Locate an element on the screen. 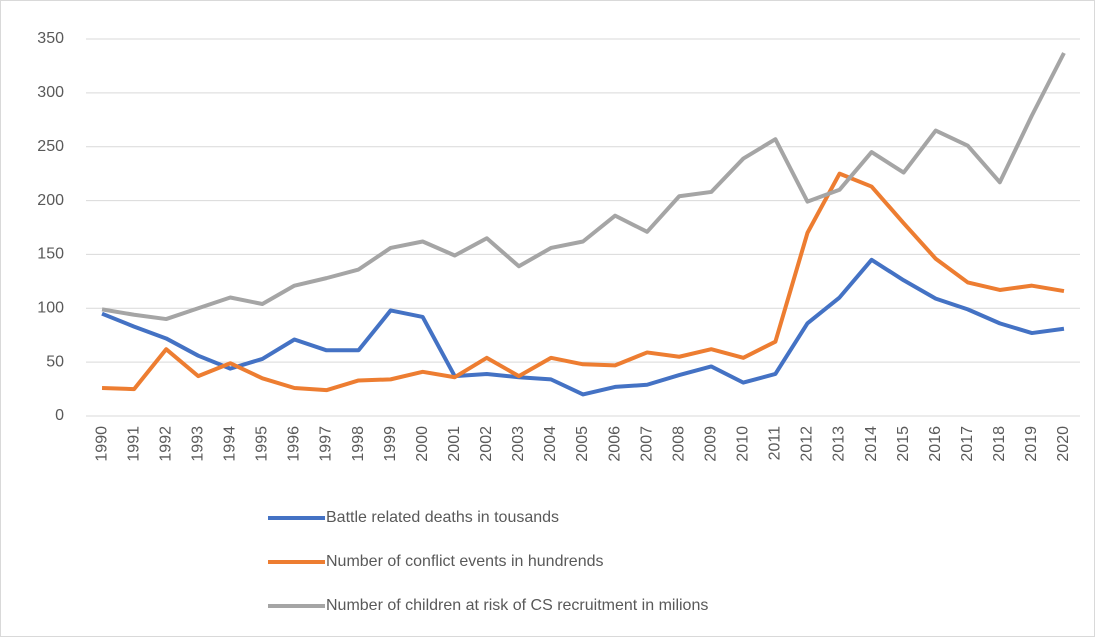 This screenshot has width=1095, height=637. x-tick-label: 2007 is located at coordinates (646, 444).